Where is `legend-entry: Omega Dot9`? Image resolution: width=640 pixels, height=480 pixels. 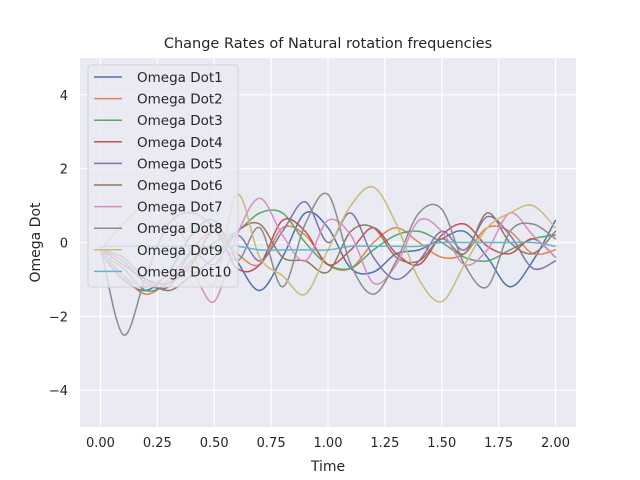 legend-entry: Omega Dot9 is located at coordinates (180, 251).